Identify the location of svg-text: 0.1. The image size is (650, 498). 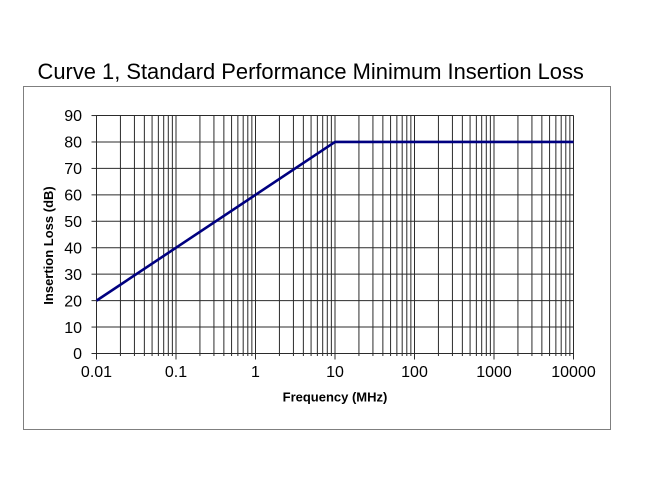
(176, 372).